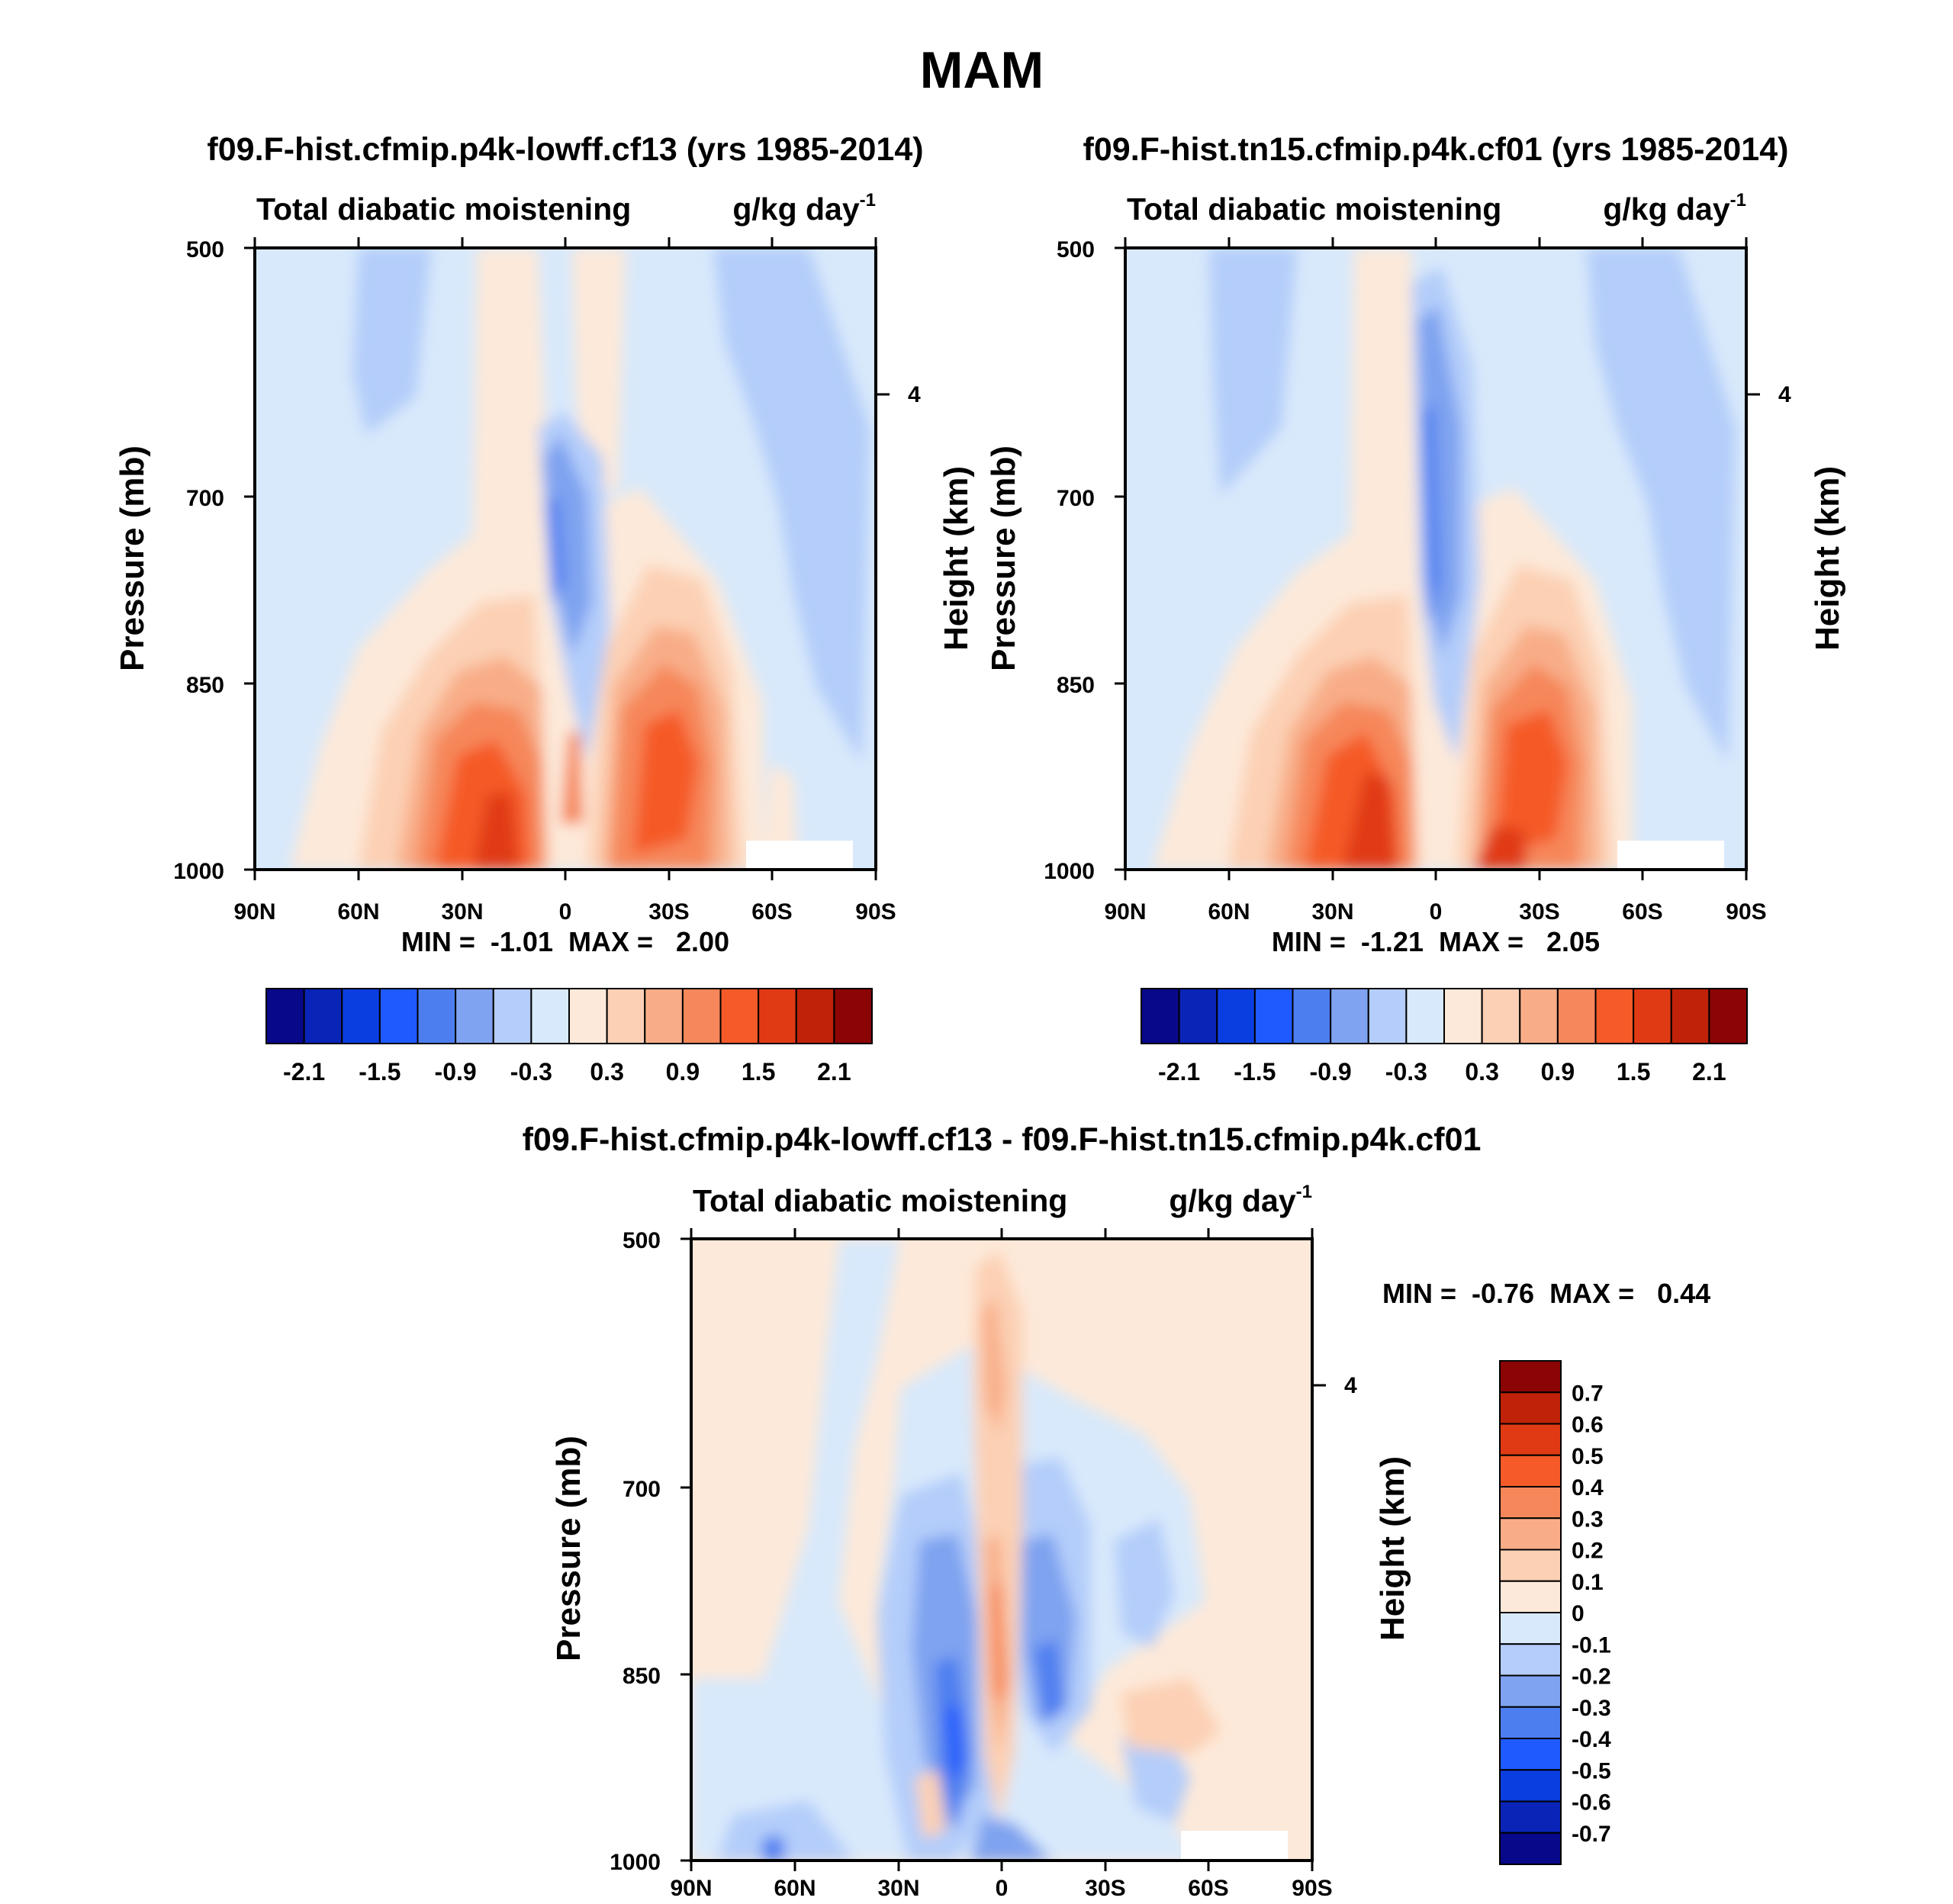 This screenshot has height=1904, width=1953. I want to click on colorbar-2-label: -0.9, so click(1331, 1071).